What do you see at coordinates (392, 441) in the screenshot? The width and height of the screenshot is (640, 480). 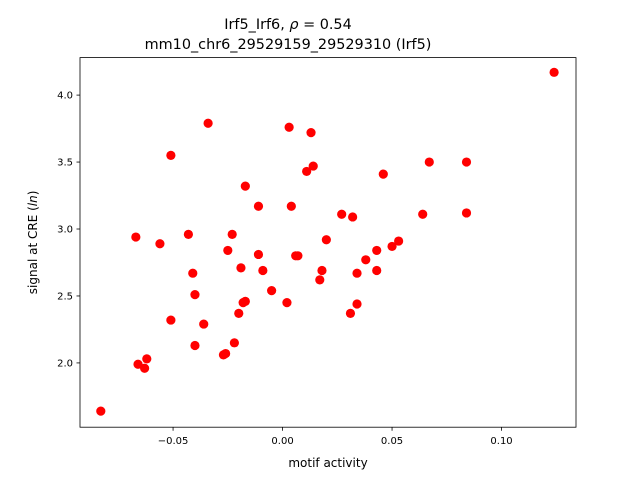 I see `x-tick-label: 0.05` at bounding box center [392, 441].